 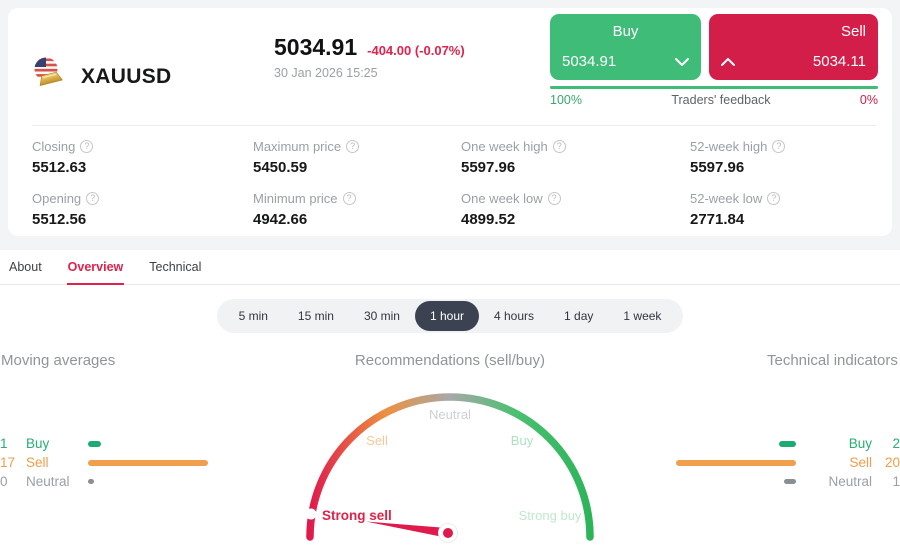 I want to click on recommendation-gauge: Neutral Sell Buy Strong sell Strong buy, so click(x=450, y=468).